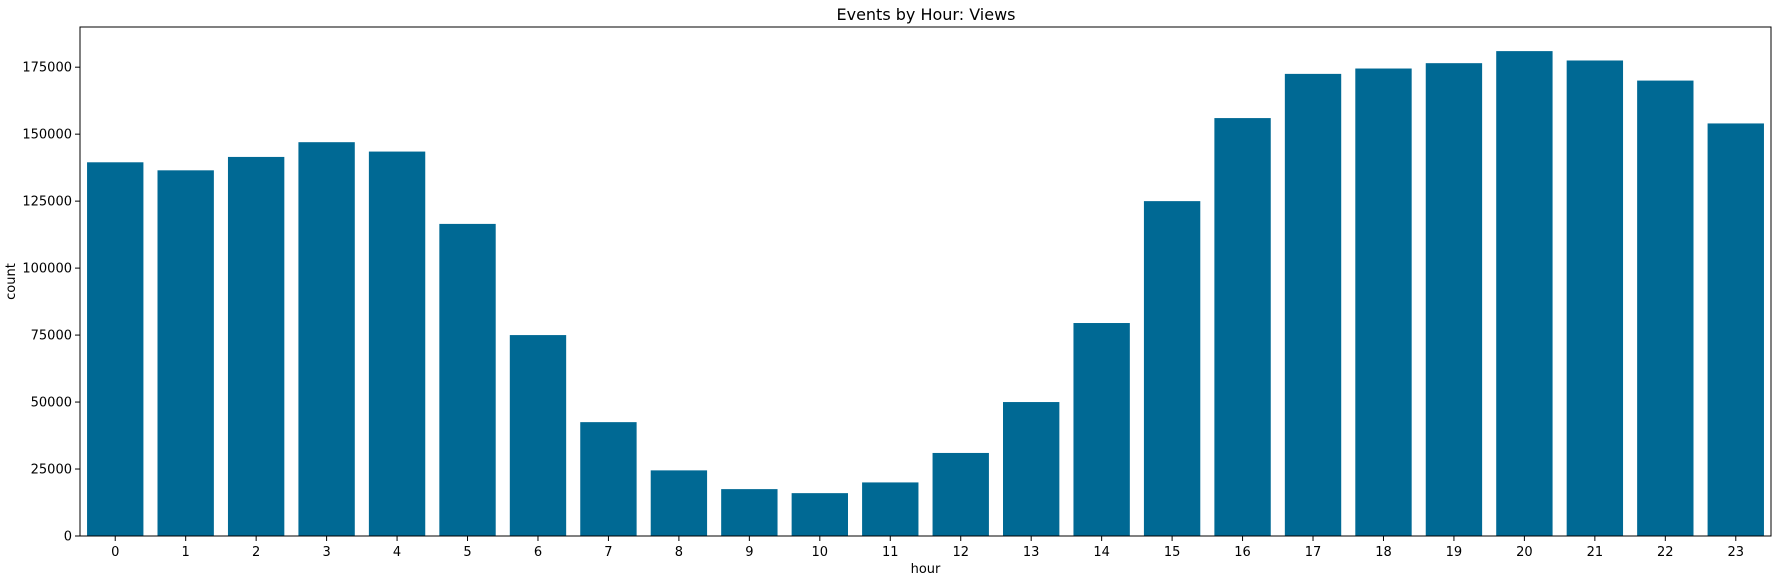 The height and width of the screenshot is (580, 1780). I want to click on x-tick-label: 16, so click(1242, 552).